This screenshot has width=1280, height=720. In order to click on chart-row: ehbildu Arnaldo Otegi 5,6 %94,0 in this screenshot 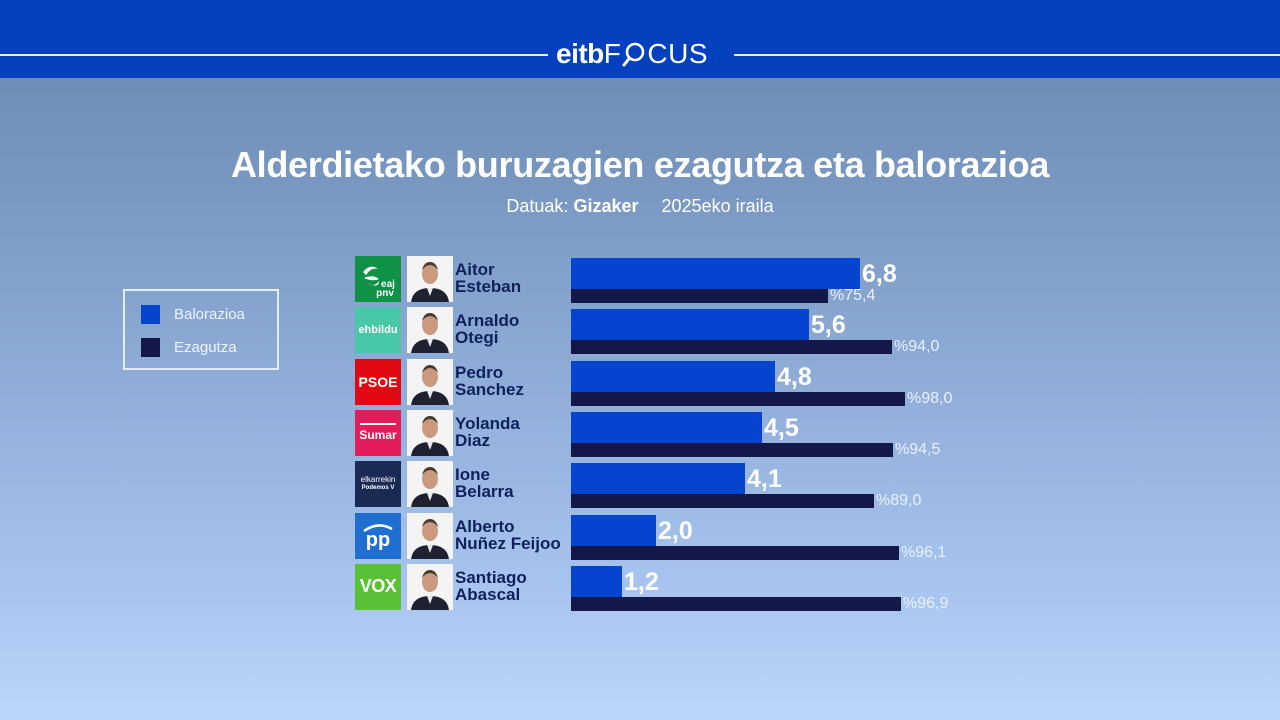, I will do `click(665, 331)`.